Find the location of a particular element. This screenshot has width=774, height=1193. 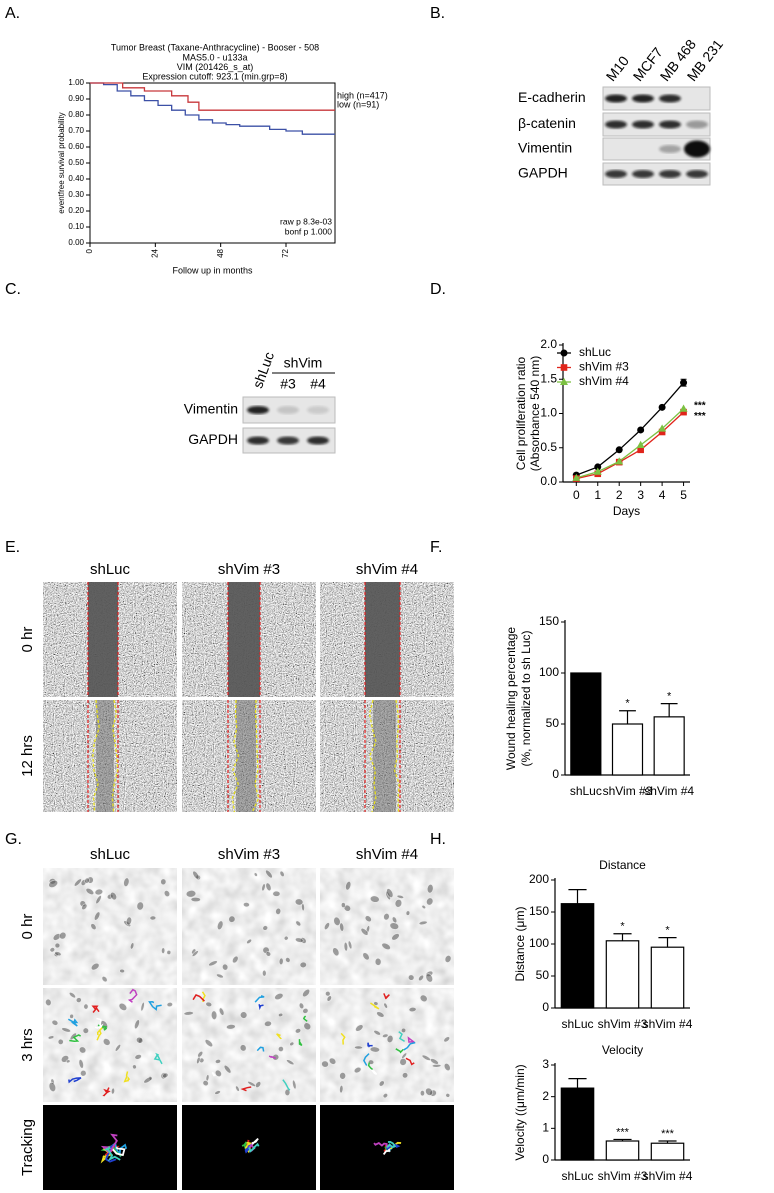

stat-annotation: bonf p 1.000 is located at coordinates (309, 231).